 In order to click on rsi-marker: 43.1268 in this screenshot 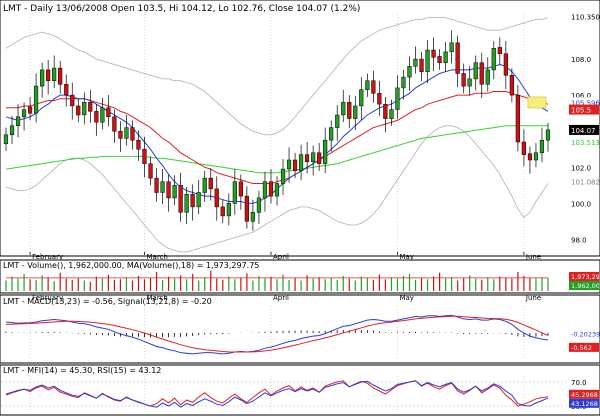, I will do `click(584, 404)`.